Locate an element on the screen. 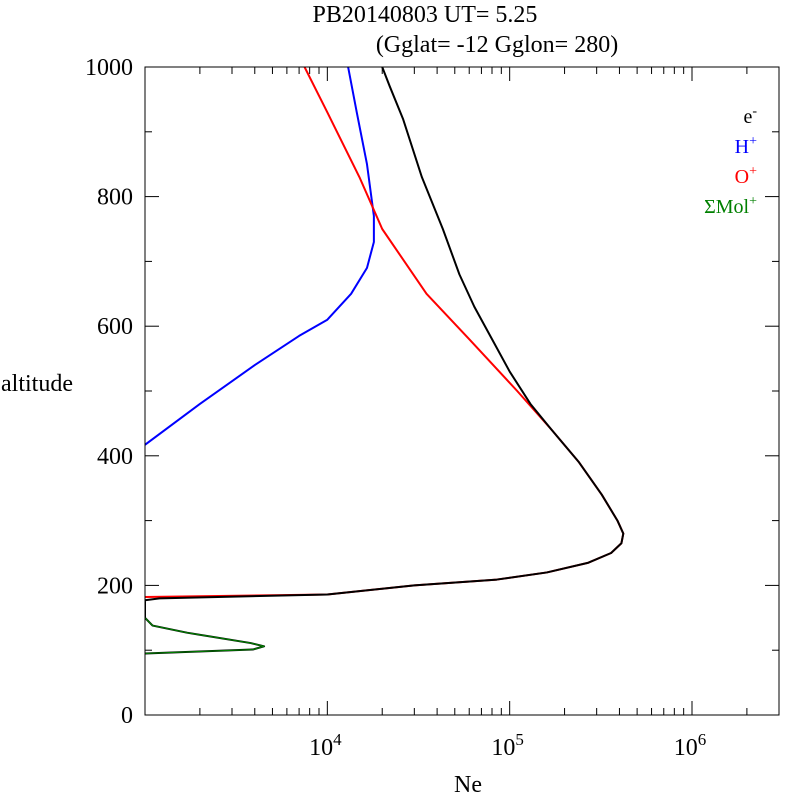 The image size is (792, 796). x-axis-label: Ne is located at coordinates (468, 784).